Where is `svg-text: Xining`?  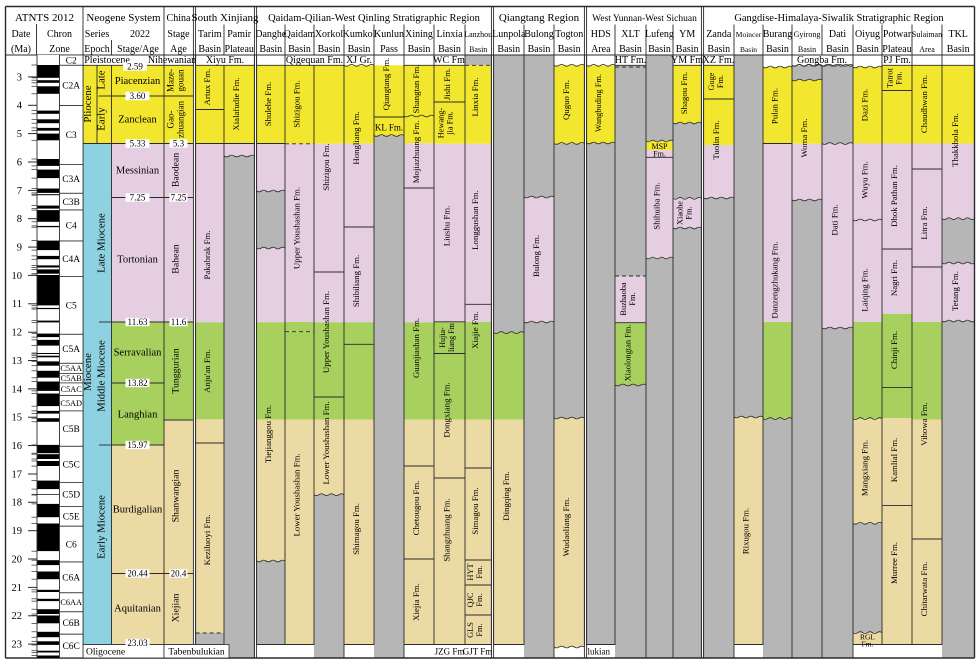
svg-text: Xining is located at coordinates (419, 34).